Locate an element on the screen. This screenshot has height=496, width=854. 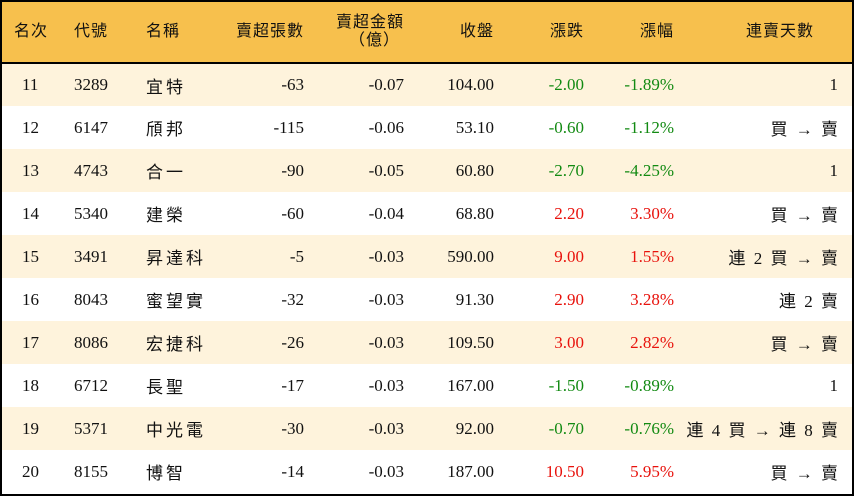
cell-name: 宏捷科 is located at coordinates (176, 344).